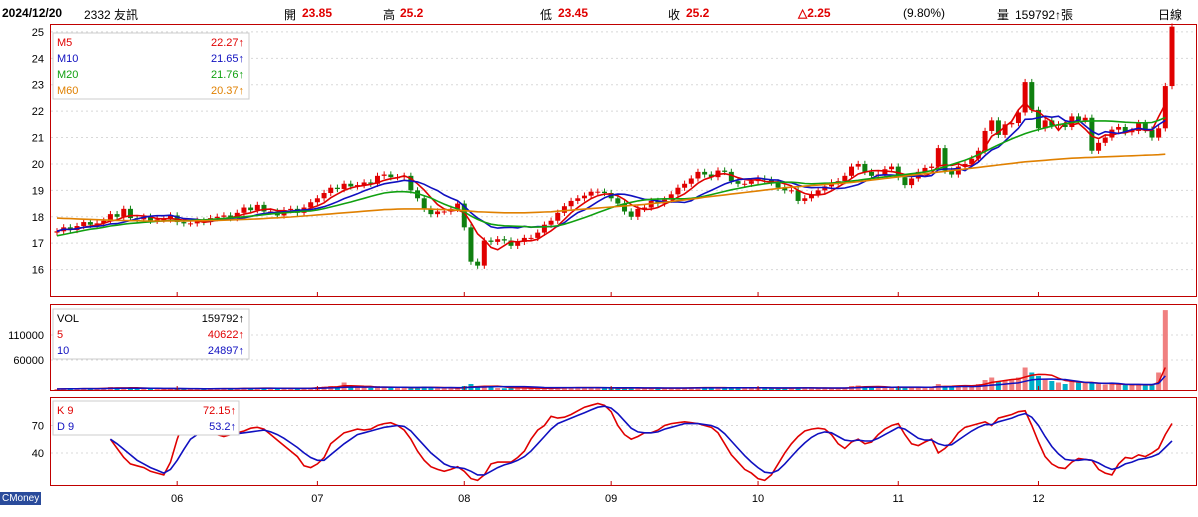  Describe the element at coordinates (1170, 15) in the screenshot. I see `period-tab-daily: 日線` at that location.